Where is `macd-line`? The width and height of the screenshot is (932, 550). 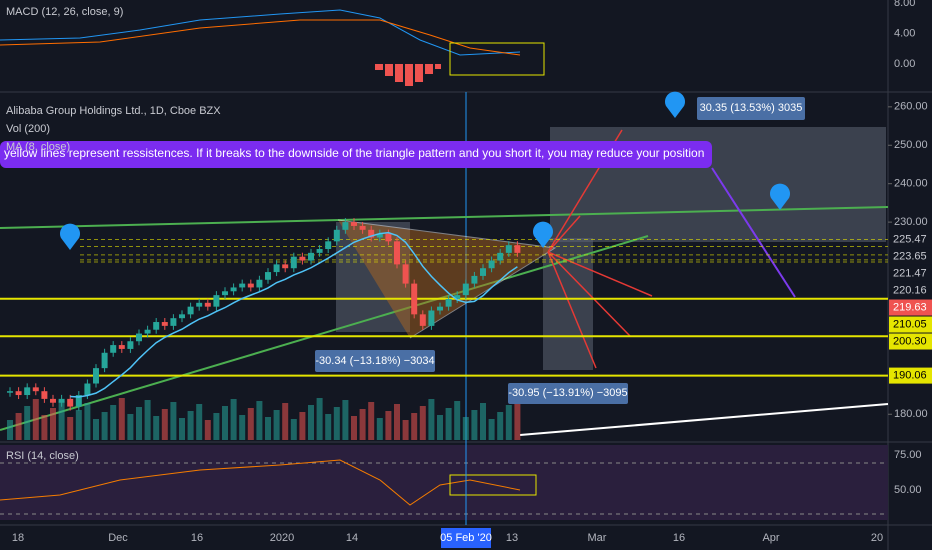 macd-line is located at coordinates (260, 32).